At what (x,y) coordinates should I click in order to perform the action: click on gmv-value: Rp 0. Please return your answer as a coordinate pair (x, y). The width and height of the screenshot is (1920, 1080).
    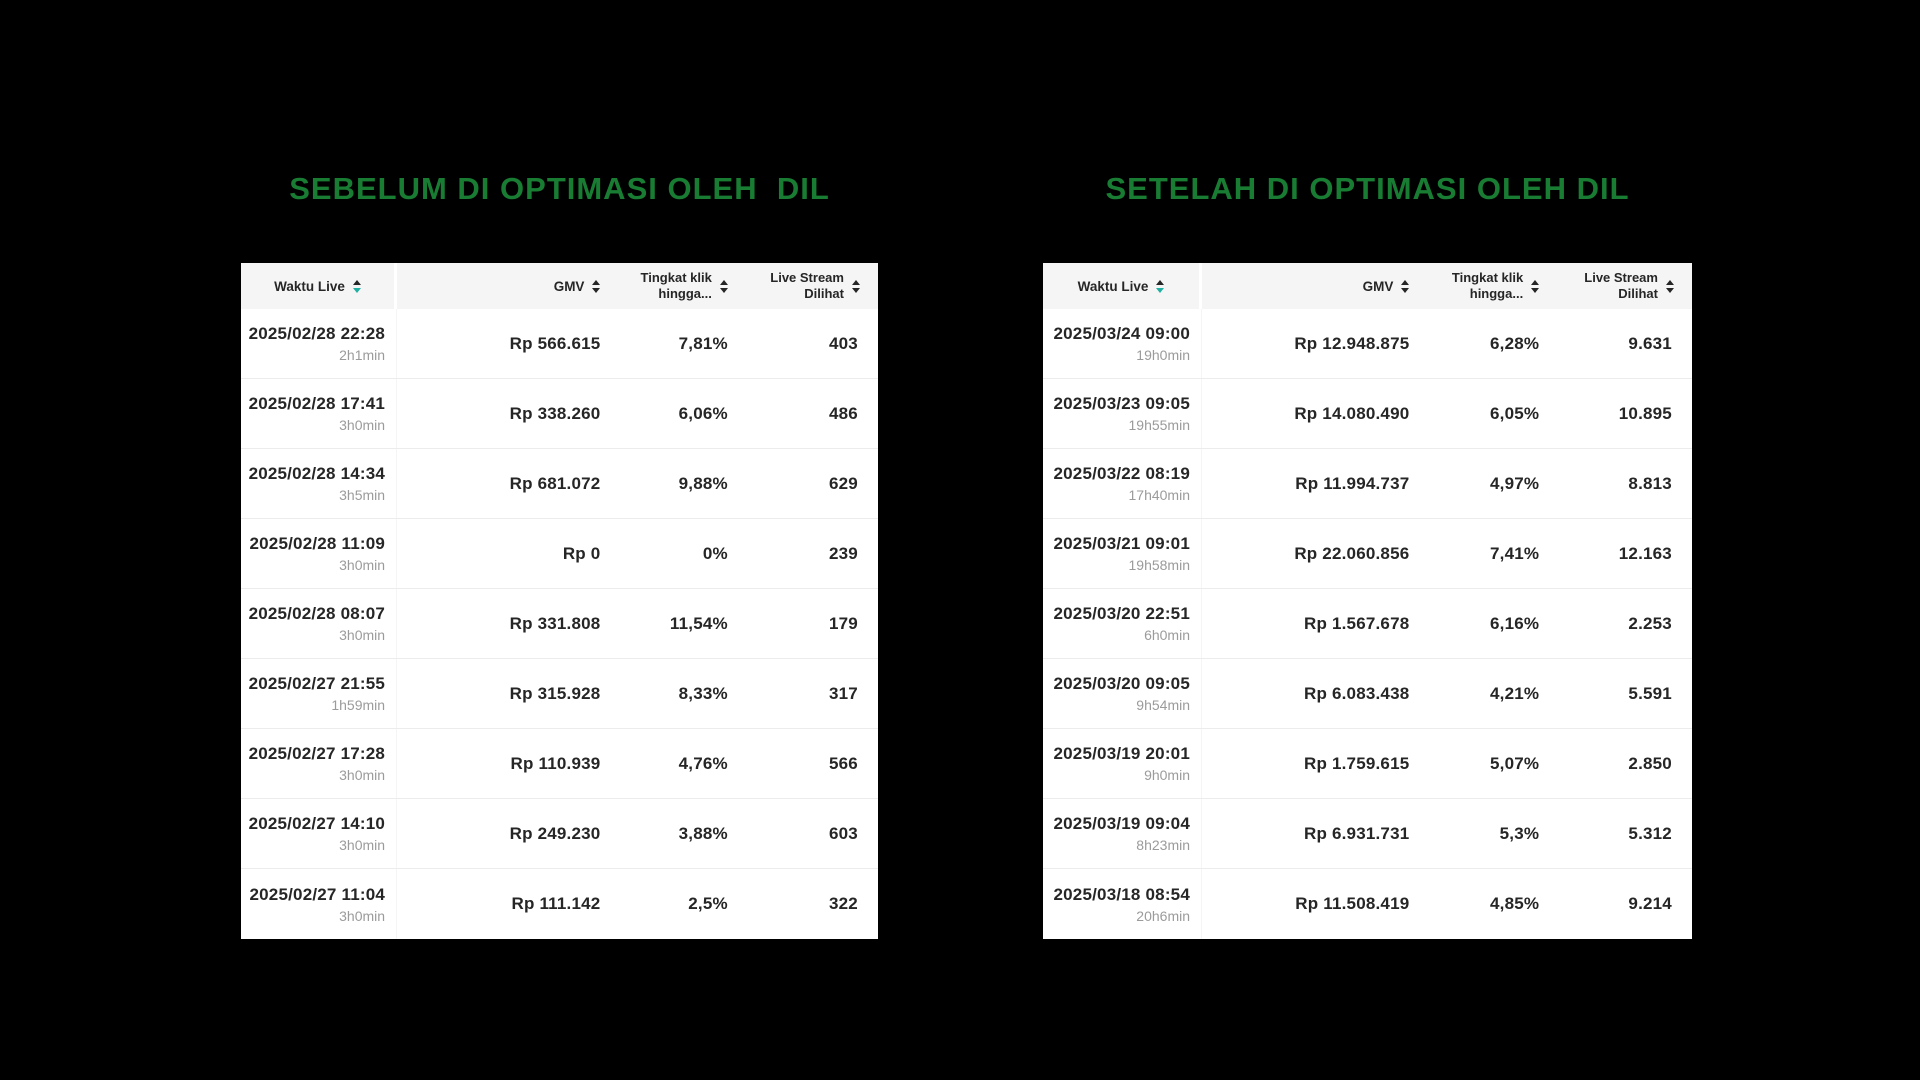
    Looking at the image, I should click on (581, 553).